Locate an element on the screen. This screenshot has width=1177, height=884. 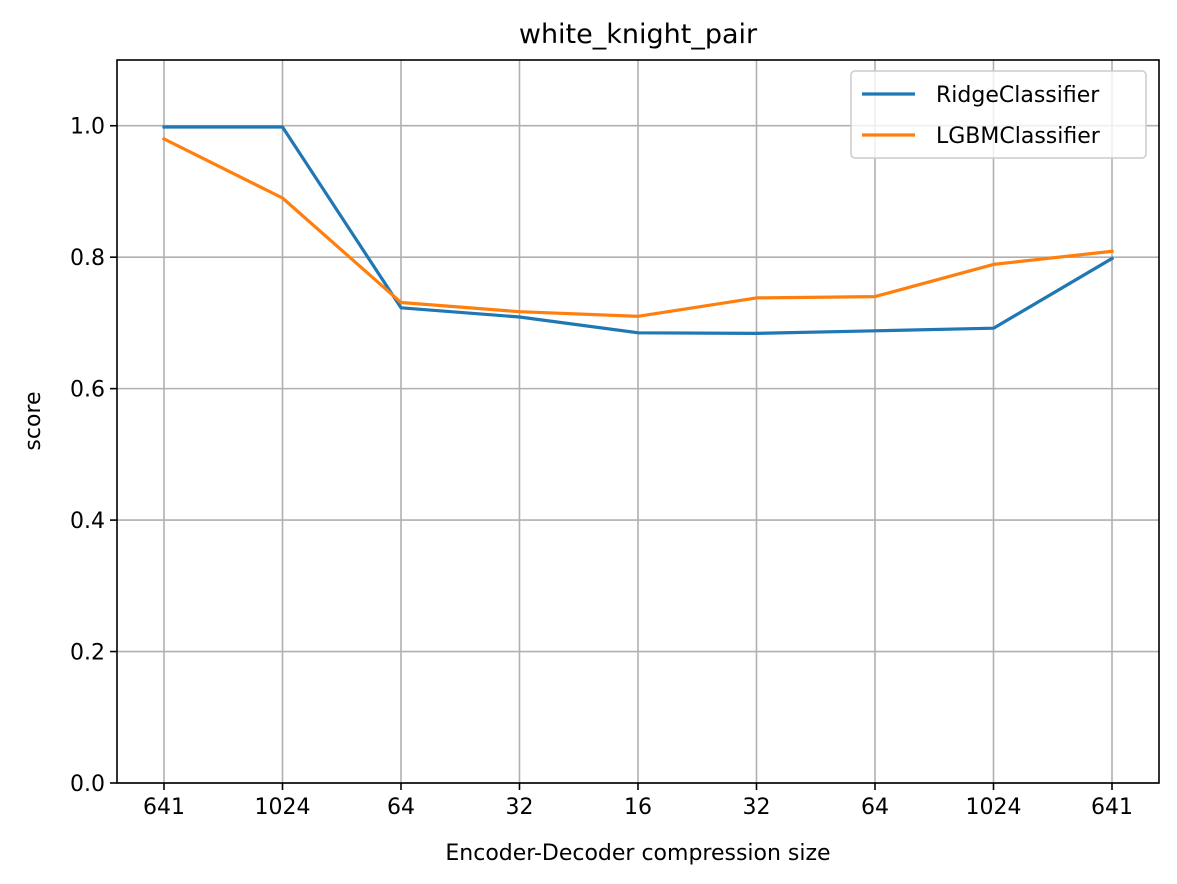
y-tick: 0.0 is located at coordinates (93, 784).